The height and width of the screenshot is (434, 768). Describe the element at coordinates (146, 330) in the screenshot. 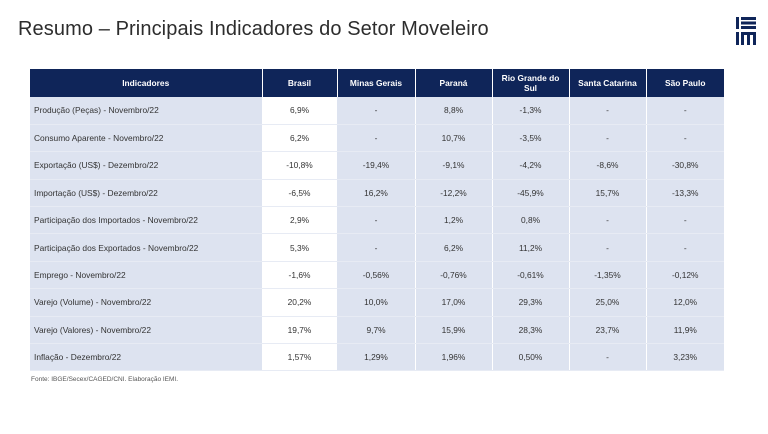

I see `row-label: Varejo (Valores) - Novembro/22` at that location.